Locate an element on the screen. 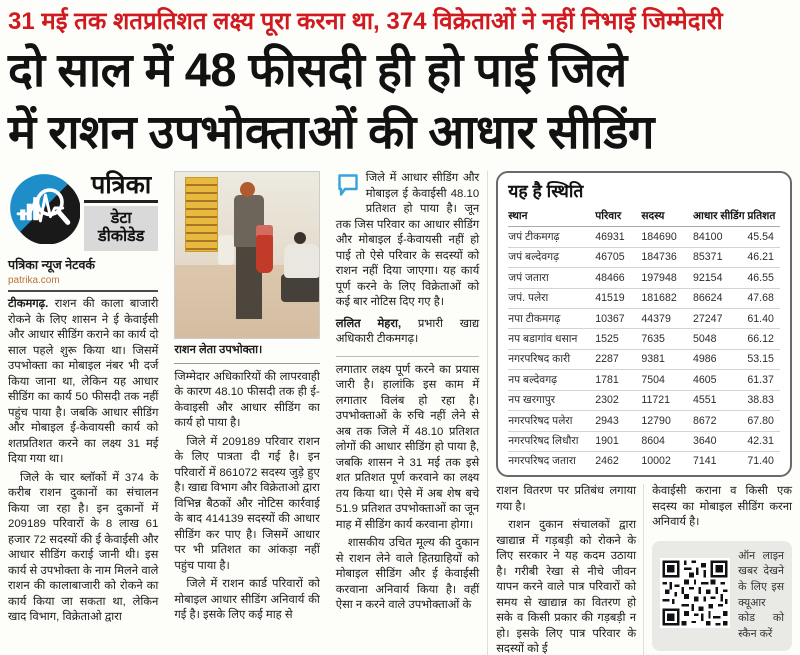 Image resolution: width=800 pixels, height=655 pixels. table-cell: 2302 is located at coordinates (618, 401).